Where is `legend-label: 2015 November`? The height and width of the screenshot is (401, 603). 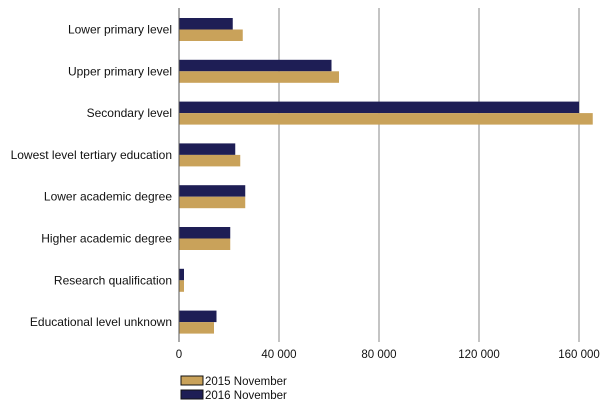
legend-label: 2015 November is located at coordinates (246, 382).